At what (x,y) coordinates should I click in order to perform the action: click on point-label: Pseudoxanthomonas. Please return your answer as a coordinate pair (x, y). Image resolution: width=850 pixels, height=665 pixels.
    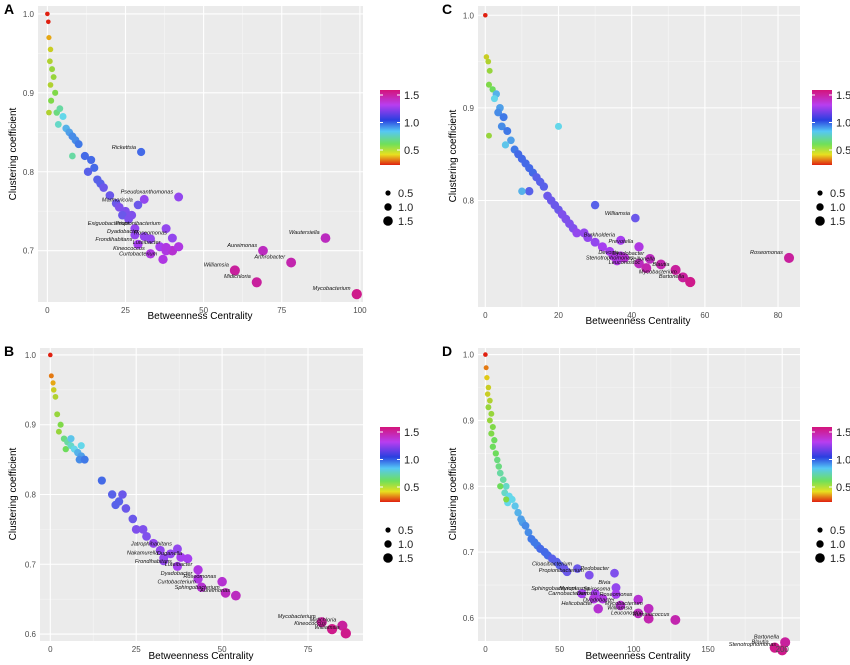
    Looking at the image, I should click on (147, 193).